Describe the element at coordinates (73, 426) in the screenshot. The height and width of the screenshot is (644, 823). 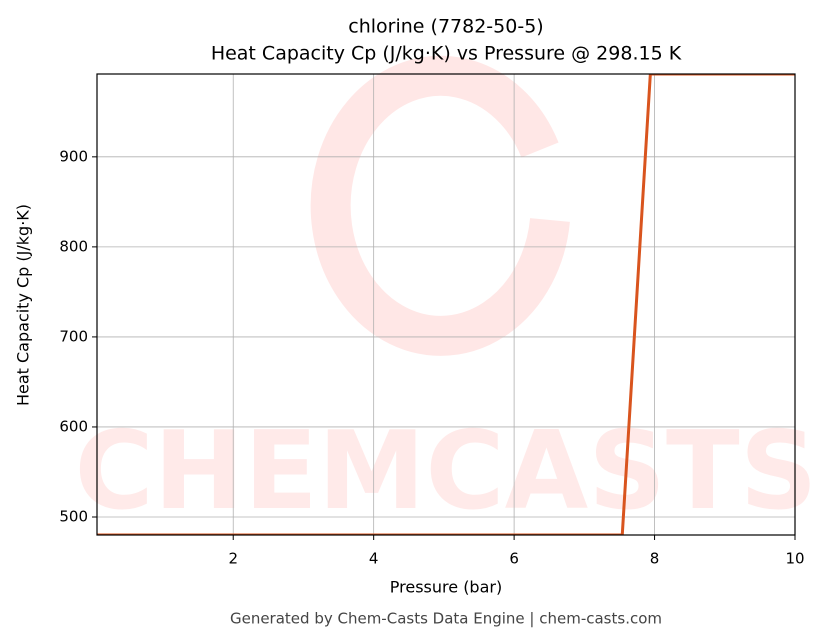
I see `y-tick-label: 600` at that location.